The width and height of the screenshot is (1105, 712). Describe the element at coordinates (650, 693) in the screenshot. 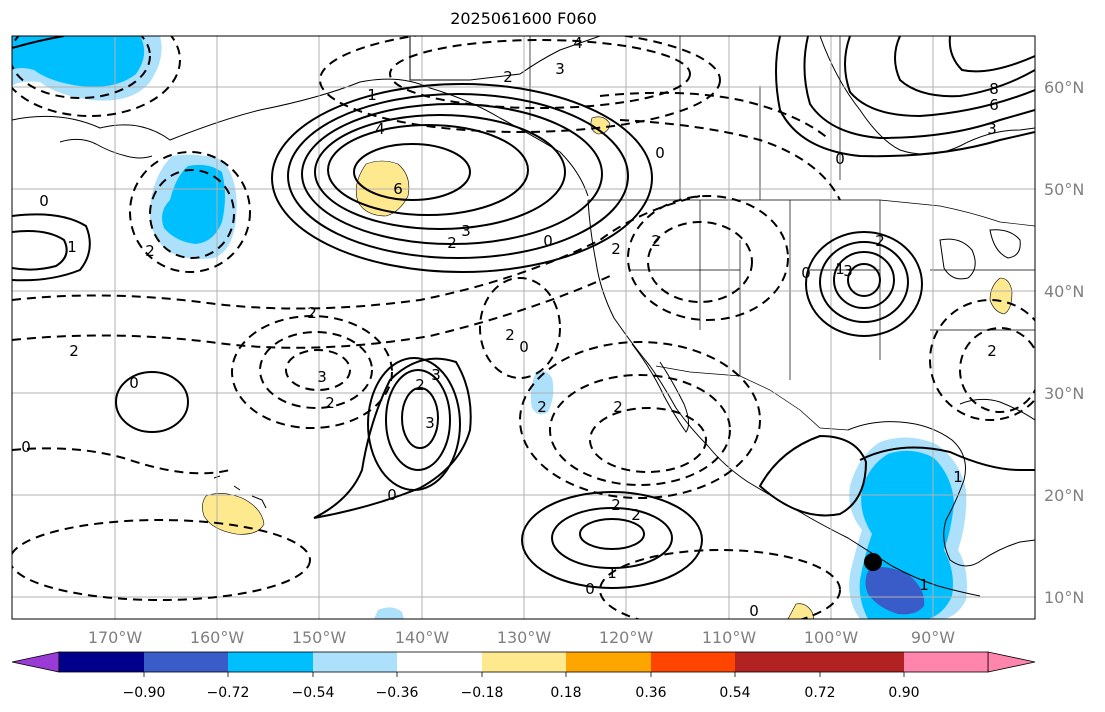

I see `colorbar-tick-label: 0.36` at that location.